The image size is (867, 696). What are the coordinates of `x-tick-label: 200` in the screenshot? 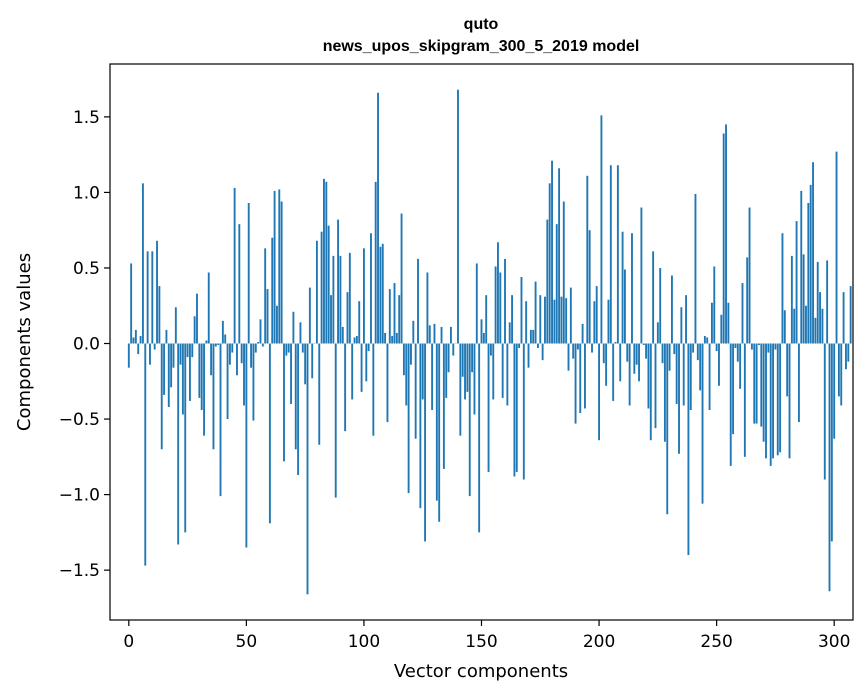 It's located at (599, 642).